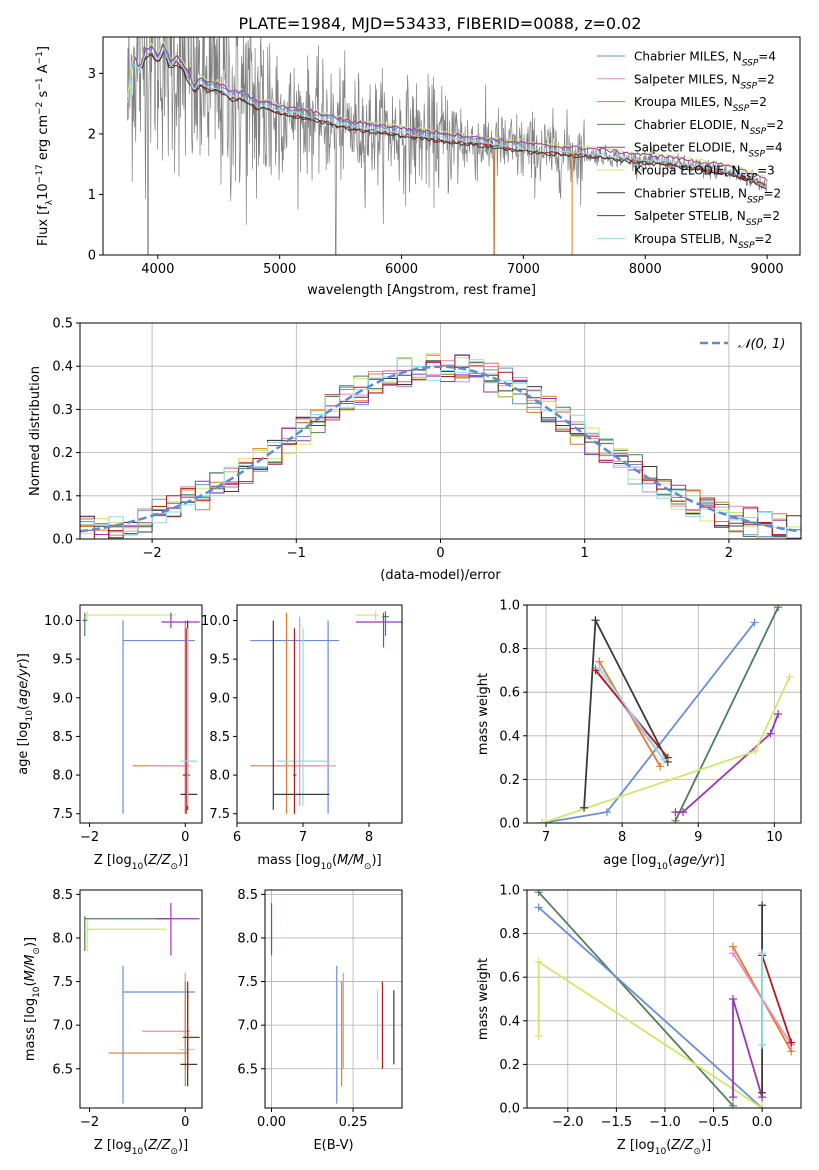 Image resolution: width=819 pixels, height=1170 pixels. What do you see at coordinates (509, 1065) in the screenshot?
I see `y-tick-label: 0.2` at bounding box center [509, 1065].